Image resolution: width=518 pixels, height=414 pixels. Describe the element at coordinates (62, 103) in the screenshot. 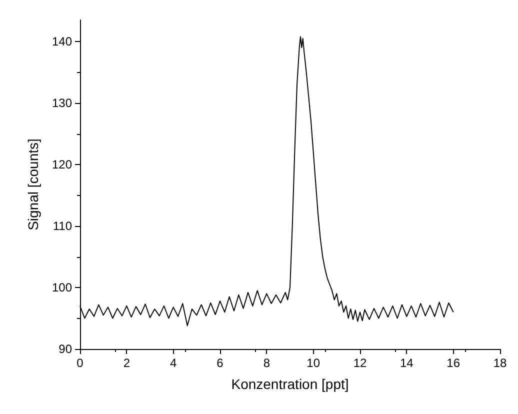

I see `y-tick-label: 130` at that location.